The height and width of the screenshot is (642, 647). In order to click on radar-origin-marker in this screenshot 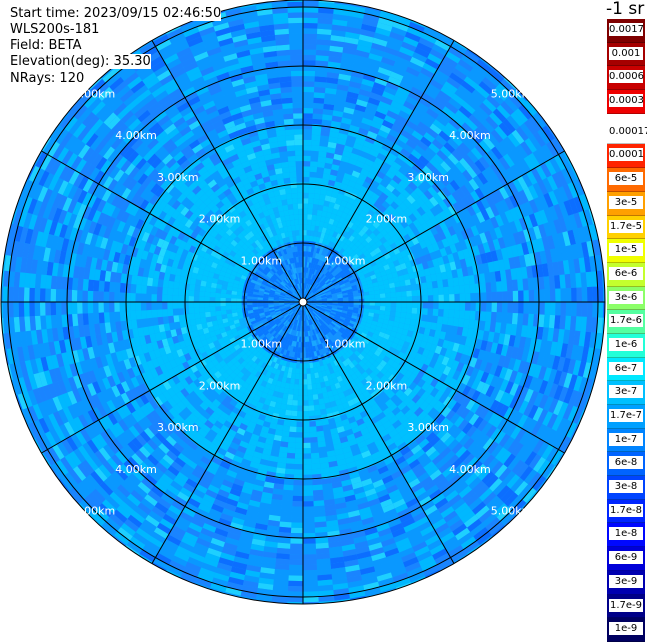, I will do `click(303, 302)`.